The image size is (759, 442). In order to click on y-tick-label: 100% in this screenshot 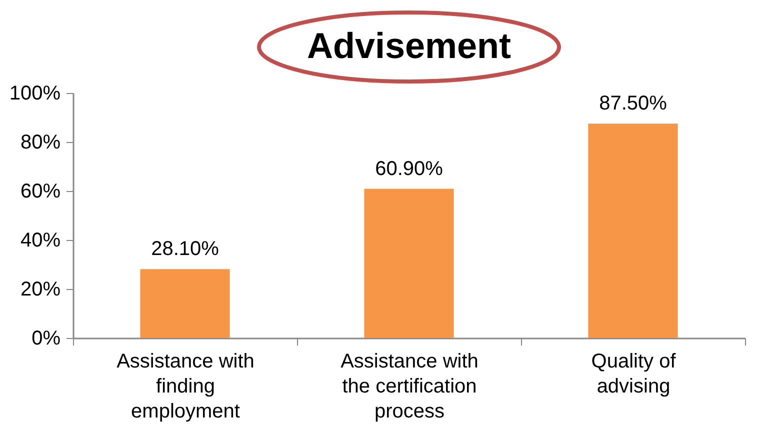, I will do `click(35, 93)`.